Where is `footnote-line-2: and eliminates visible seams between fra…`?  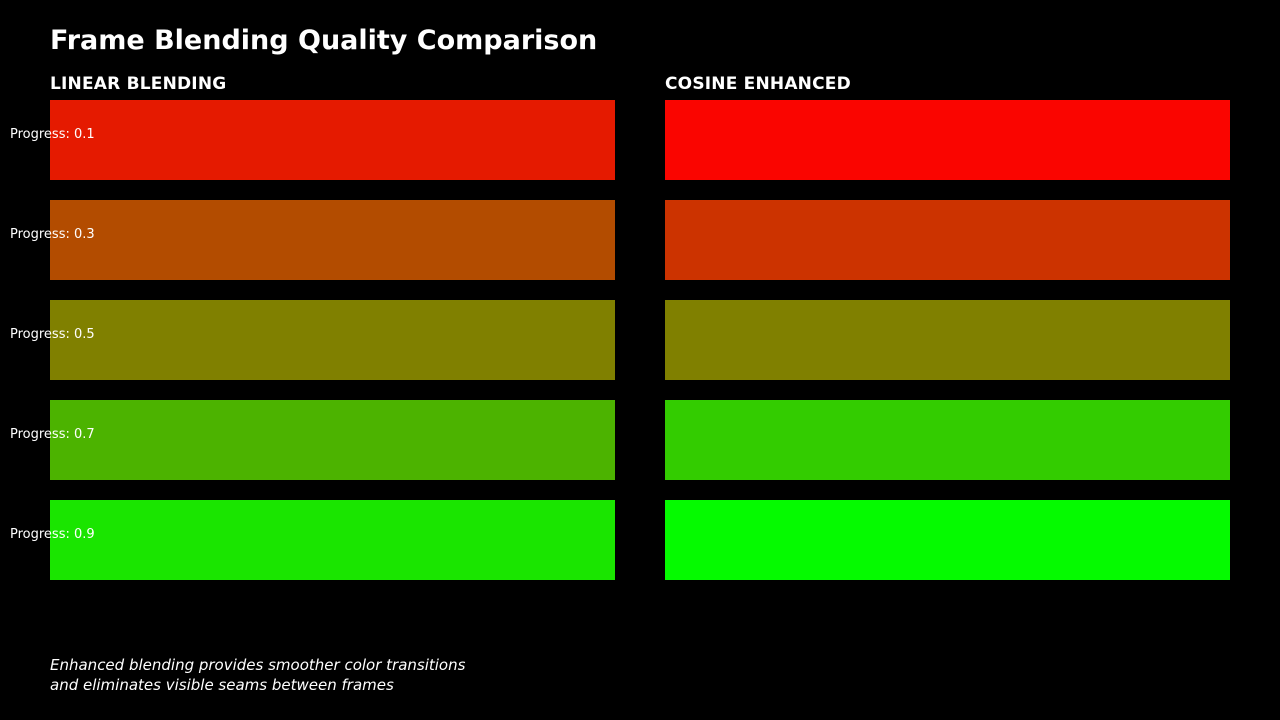 footnote-line-2: and eliminates visible seams between fra… is located at coordinates (222, 685).